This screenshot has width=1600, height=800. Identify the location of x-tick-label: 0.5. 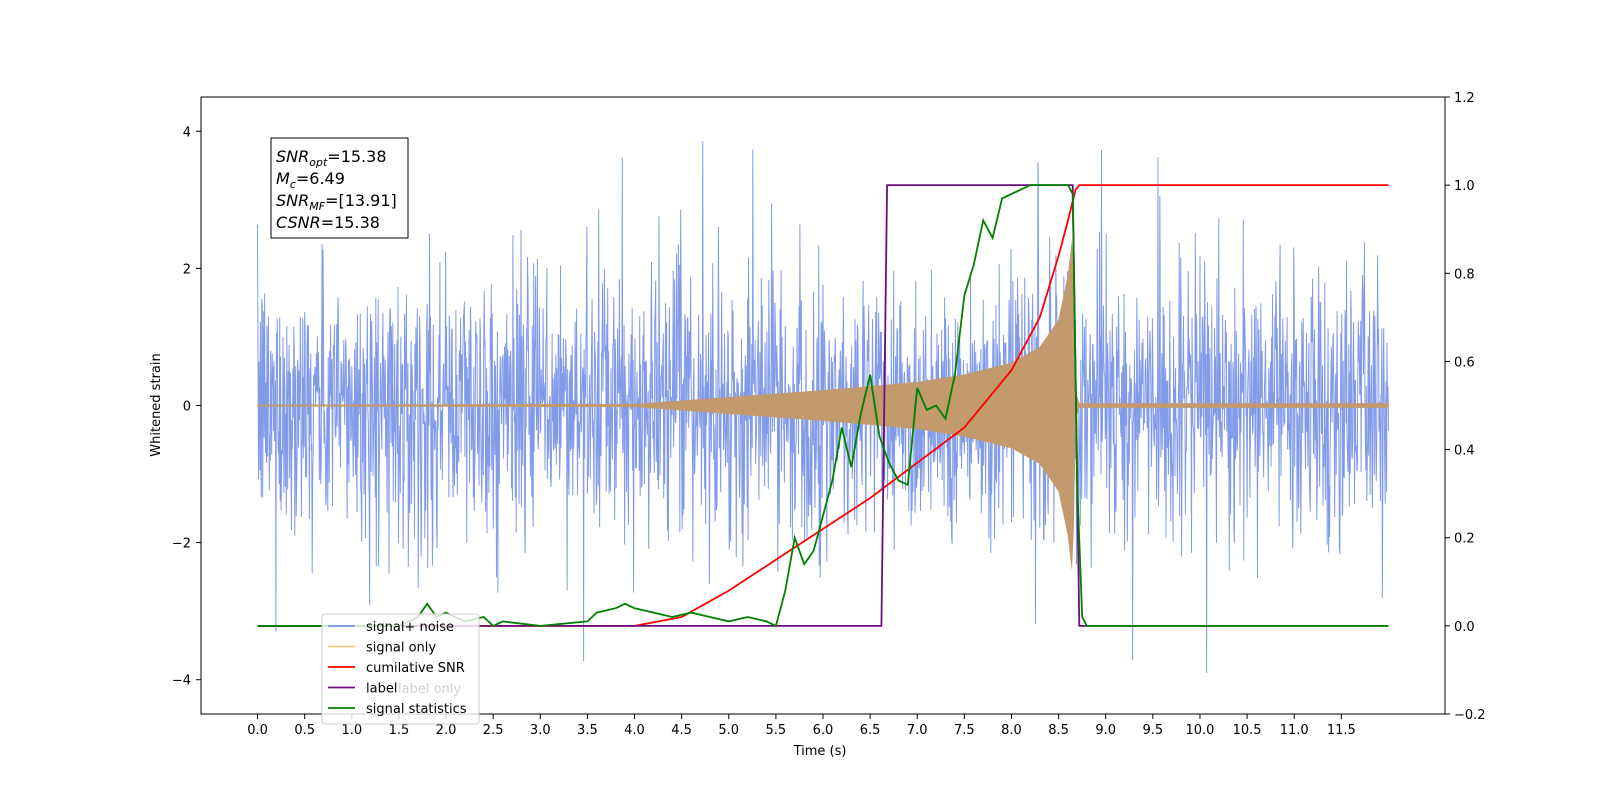
(304, 730).